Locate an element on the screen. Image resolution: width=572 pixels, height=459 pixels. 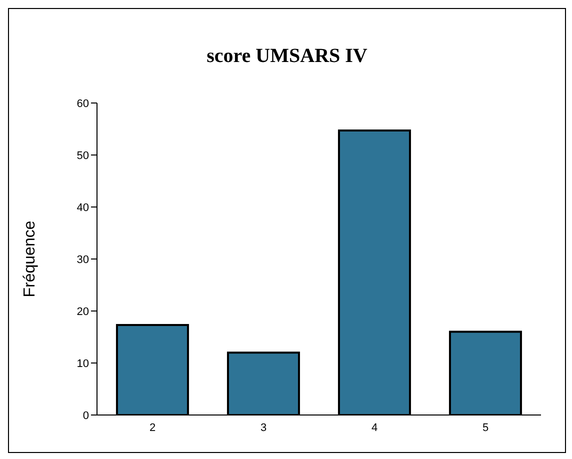
chart-title: score UMSARS IV is located at coordinates (287, 56).